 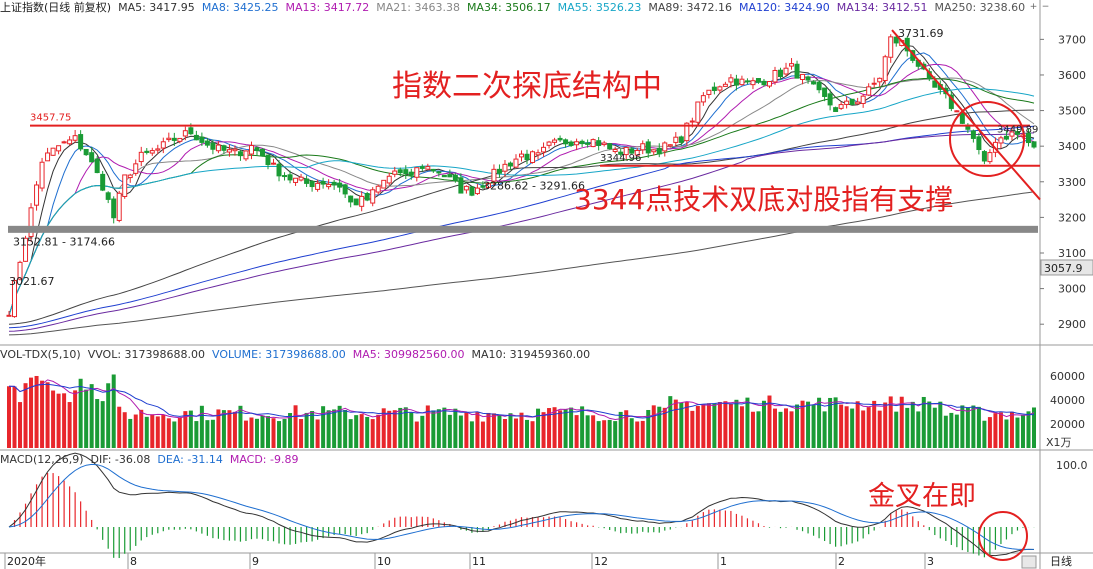 What do you see at coordinates (56, 7) in the screenshot?
I see `chart-title: 上证指数(日线 前复权)` at bounding box center [56, 7].